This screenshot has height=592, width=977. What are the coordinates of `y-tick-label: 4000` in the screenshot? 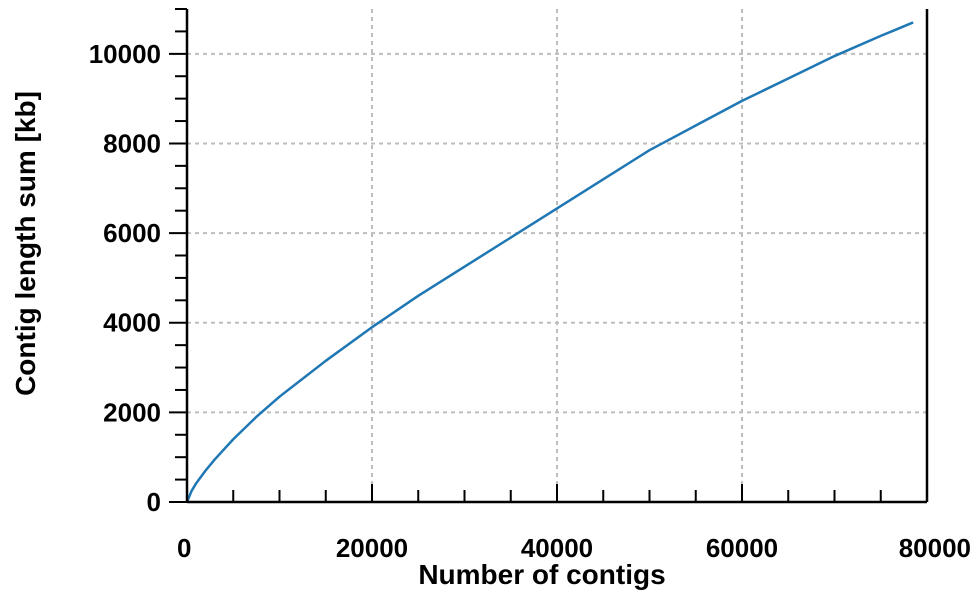 It's located at (132, 323).